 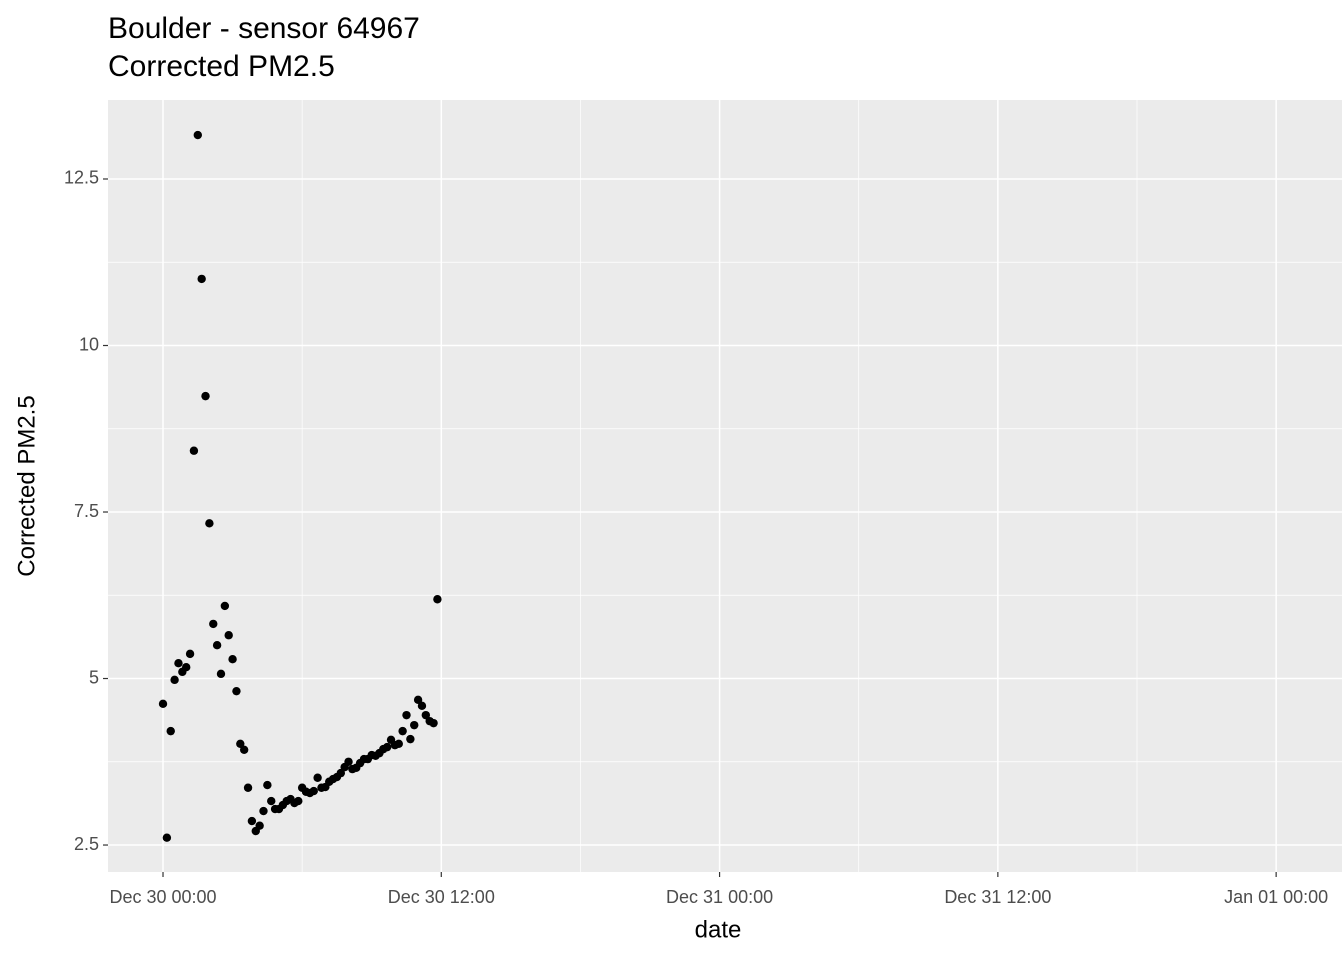 I want to click on y-tick-label: 10, so click(x=89, y=344).